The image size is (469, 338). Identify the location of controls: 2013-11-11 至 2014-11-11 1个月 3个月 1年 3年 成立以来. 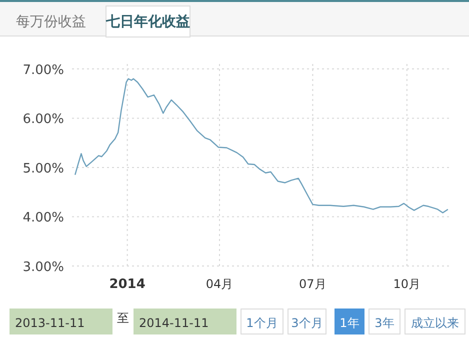
(238, 321).